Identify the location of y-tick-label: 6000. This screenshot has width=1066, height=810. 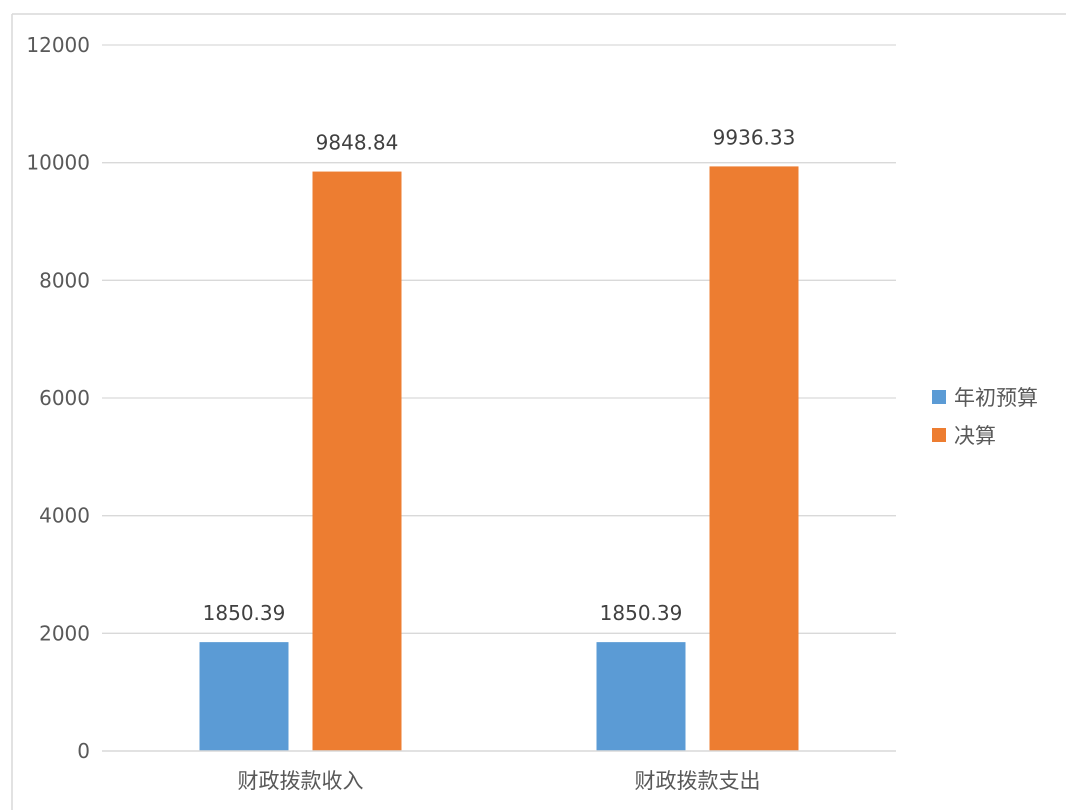
(64, 398).